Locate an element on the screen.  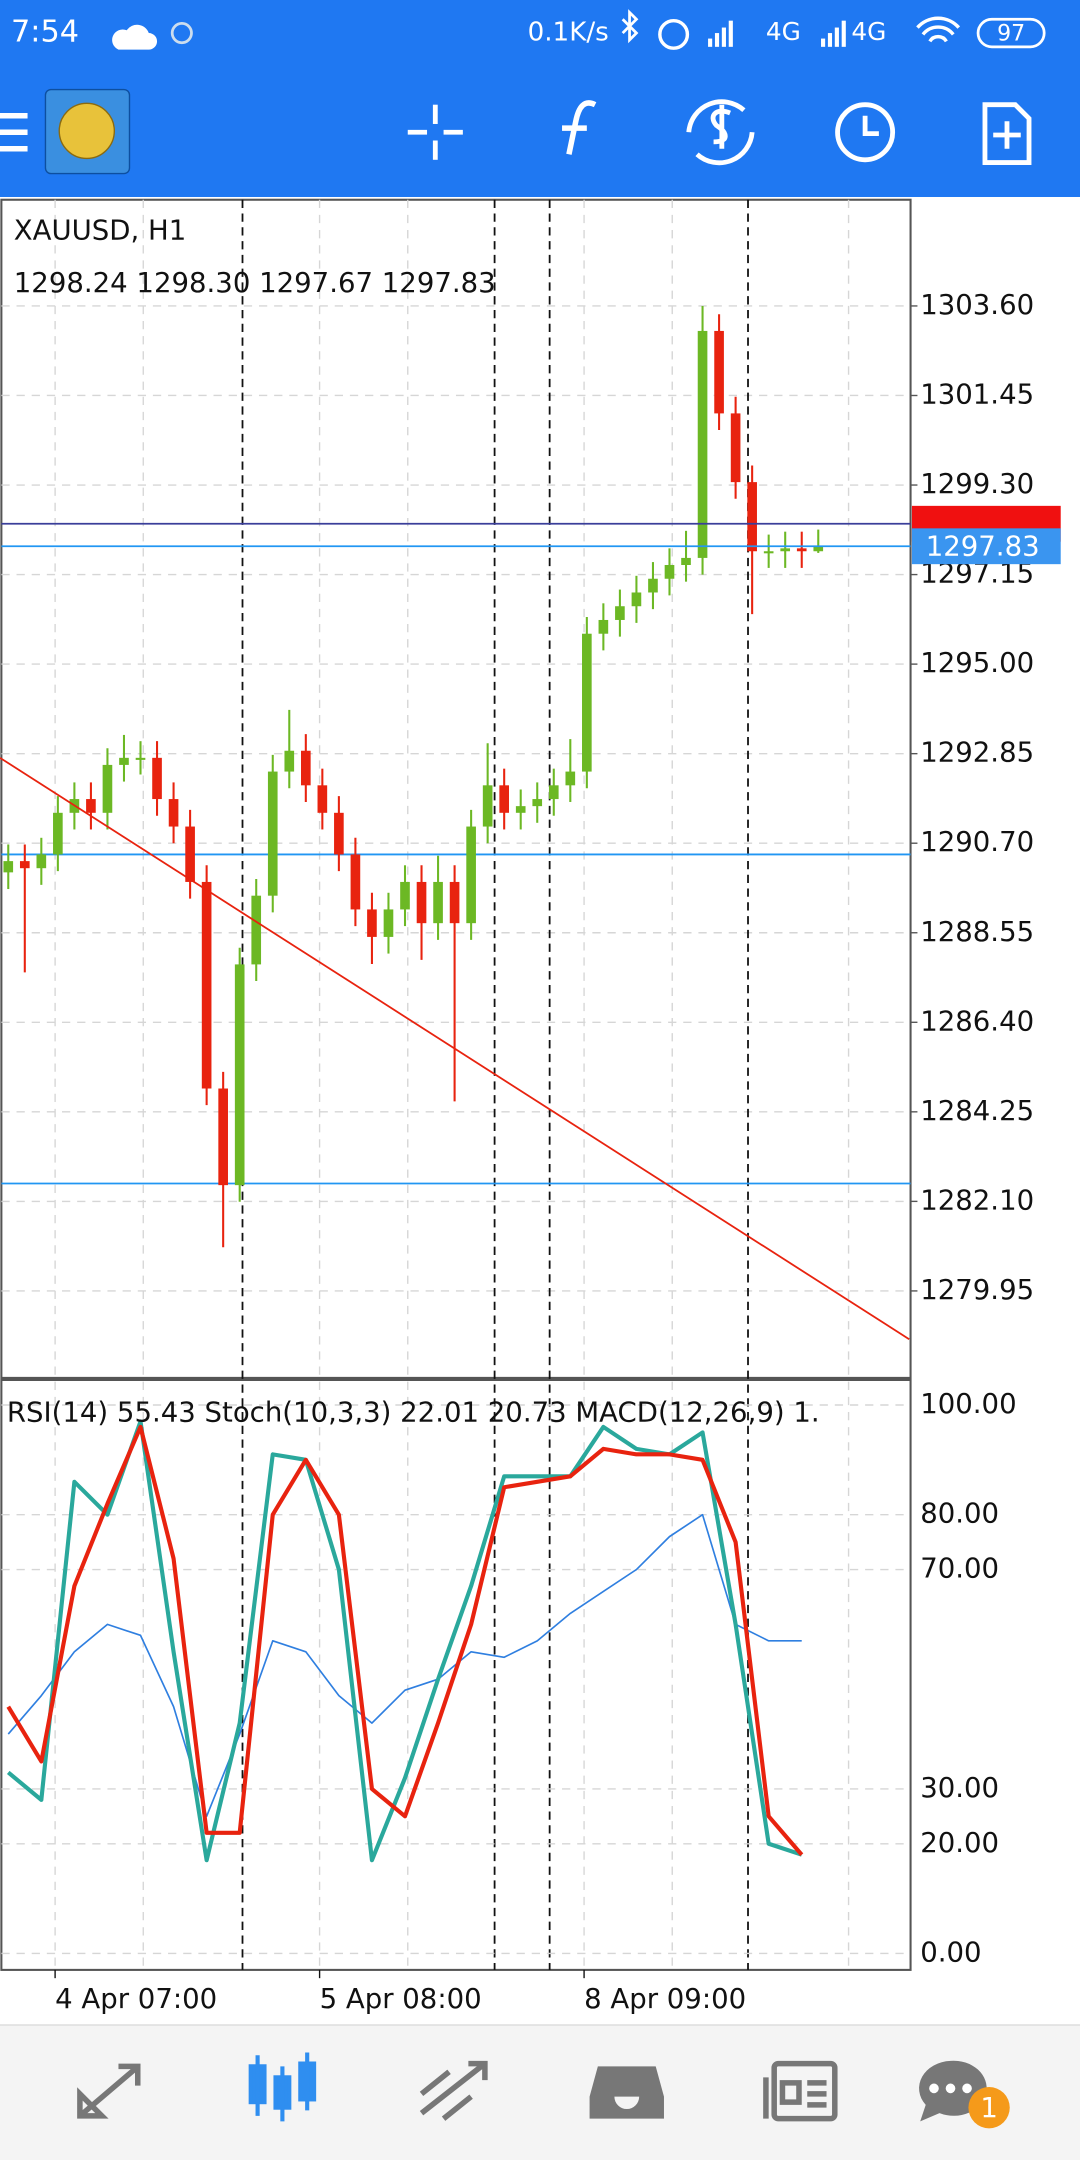
wifi-icon is located at coordinates (938, 29).